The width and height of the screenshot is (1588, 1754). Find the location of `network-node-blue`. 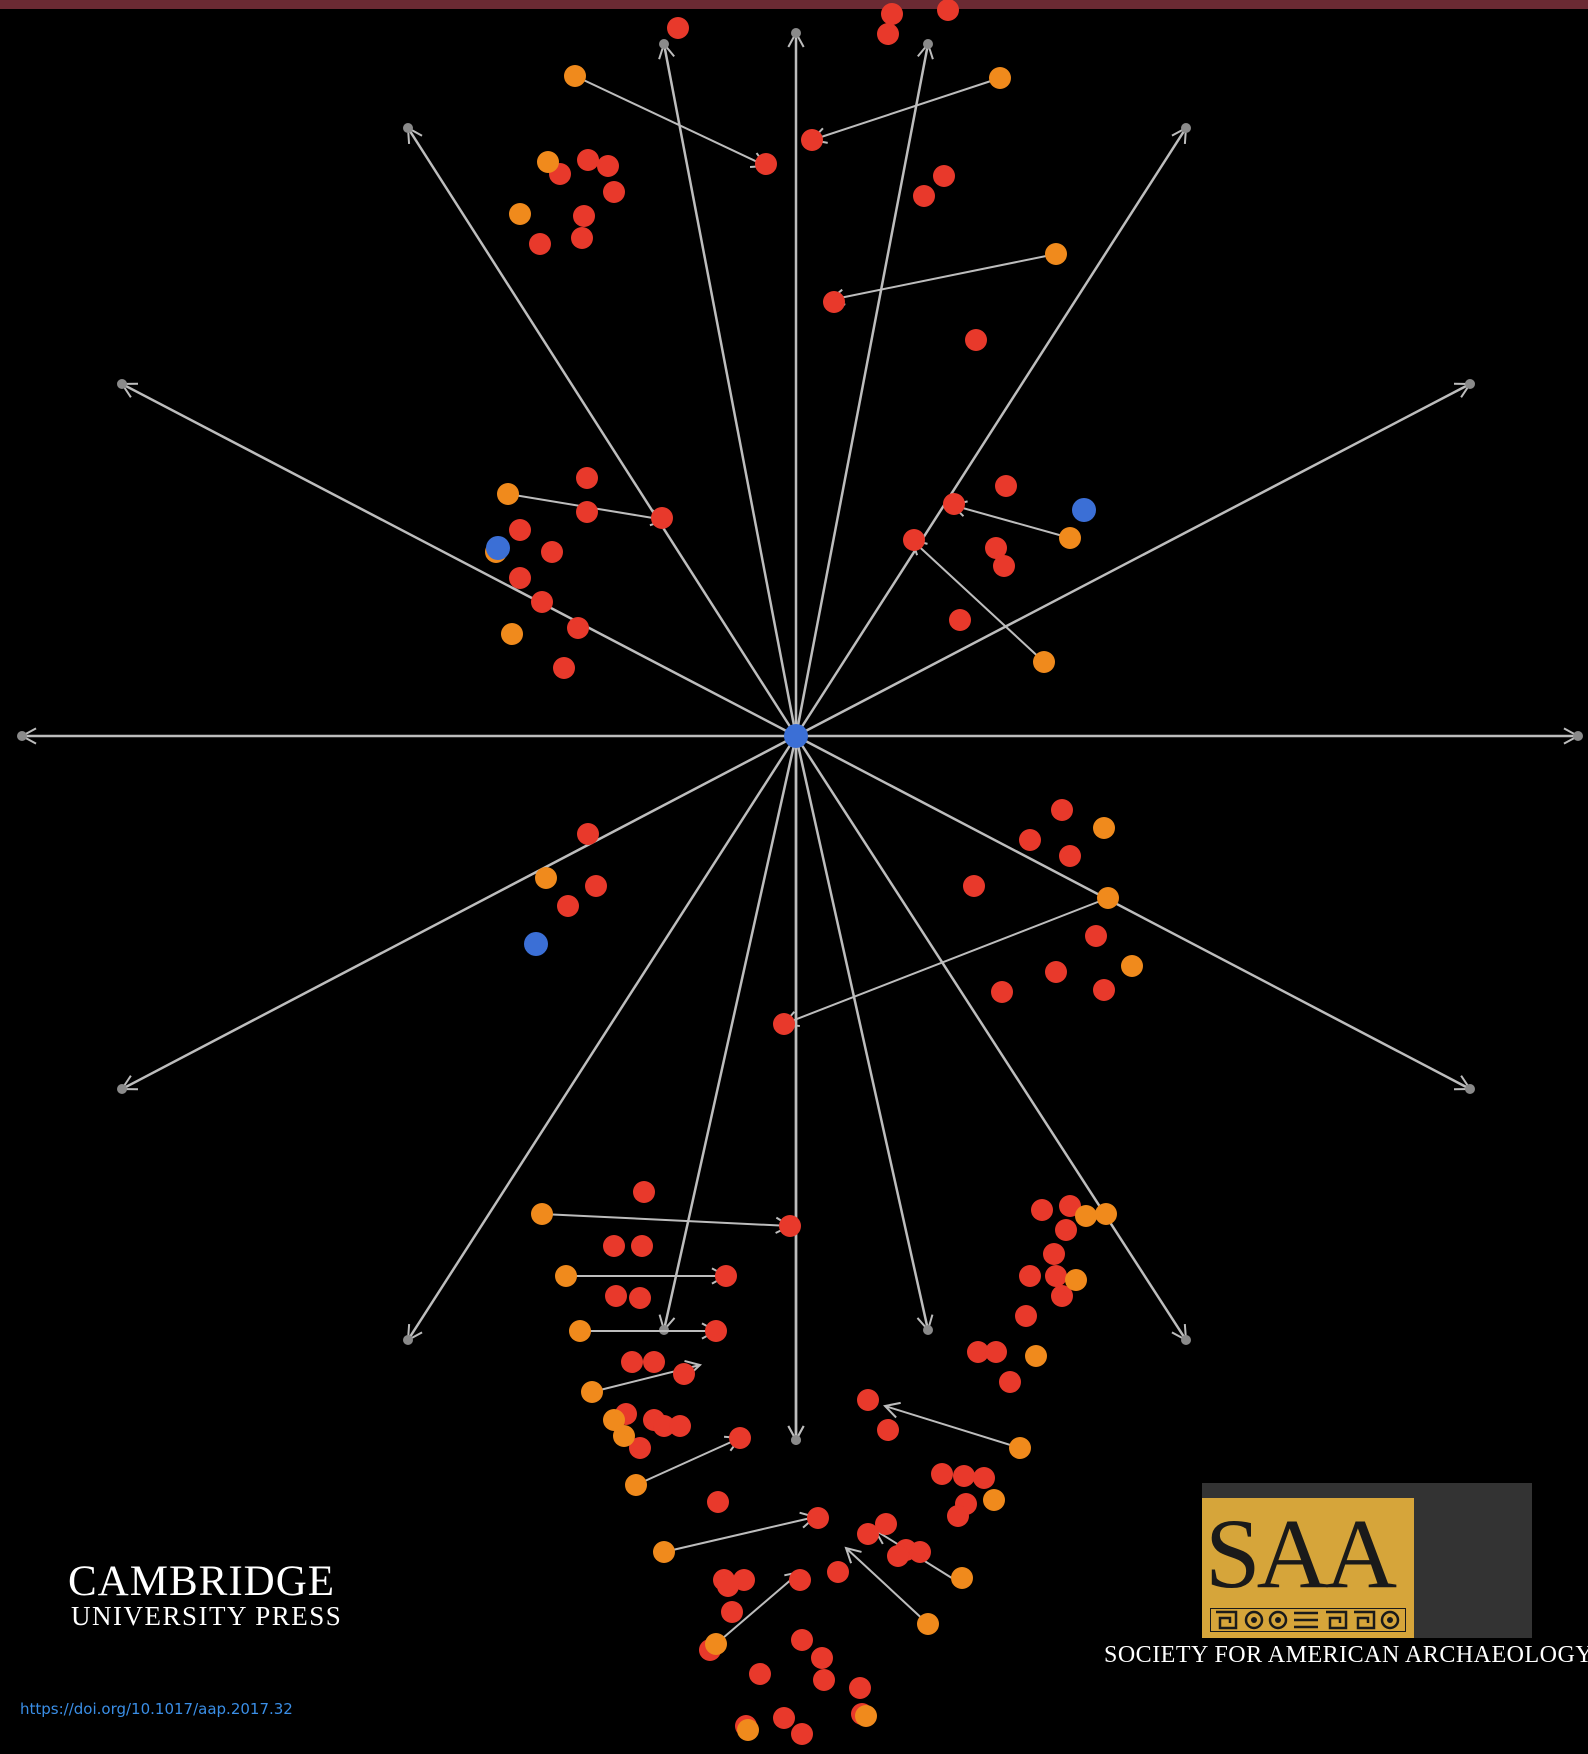

network-node-blue is located at coordinates (1084, 510).